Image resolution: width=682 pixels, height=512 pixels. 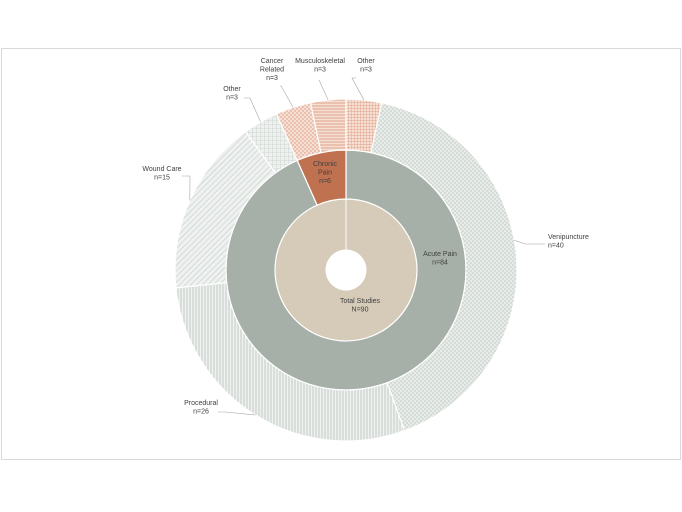 I want to click on leader-wound-care, so click(x=186, y=188).